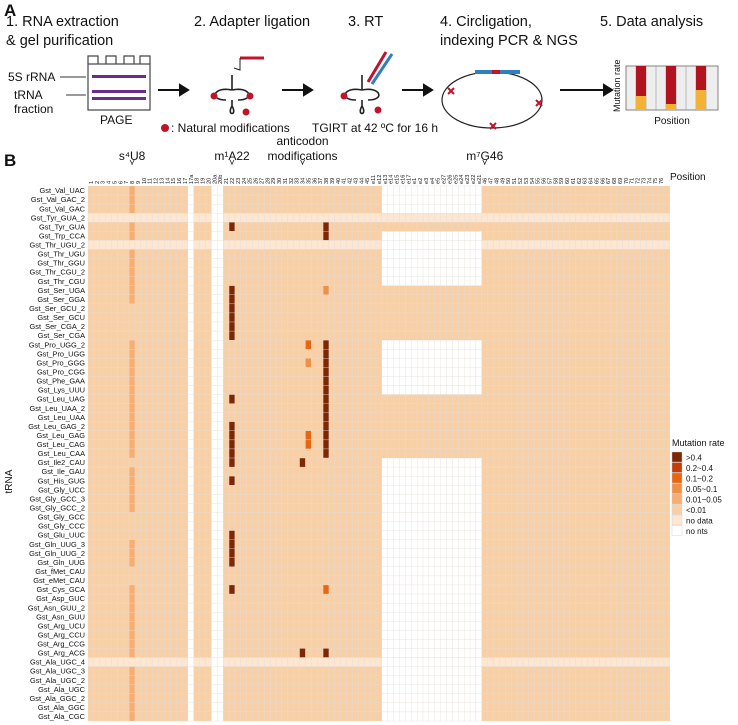  Describe the element at coordinates (61, 299) in the screenshot. I see `row-label: Gst_Ser_GGA` at that location.